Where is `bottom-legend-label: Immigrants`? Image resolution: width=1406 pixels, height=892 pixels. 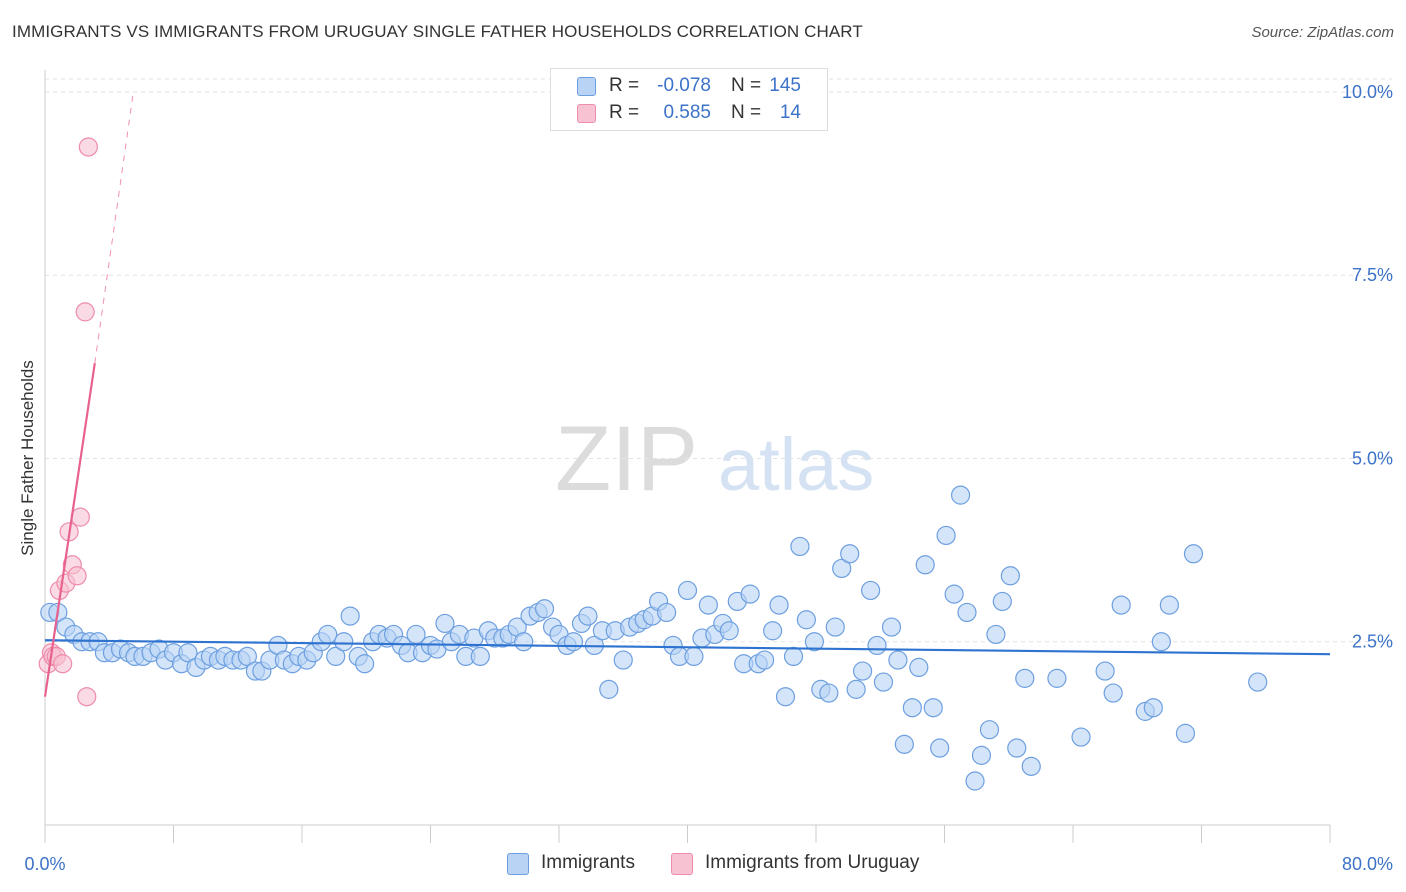
bottom-legend-label: Immigrants is located at coordinates (588, 862).